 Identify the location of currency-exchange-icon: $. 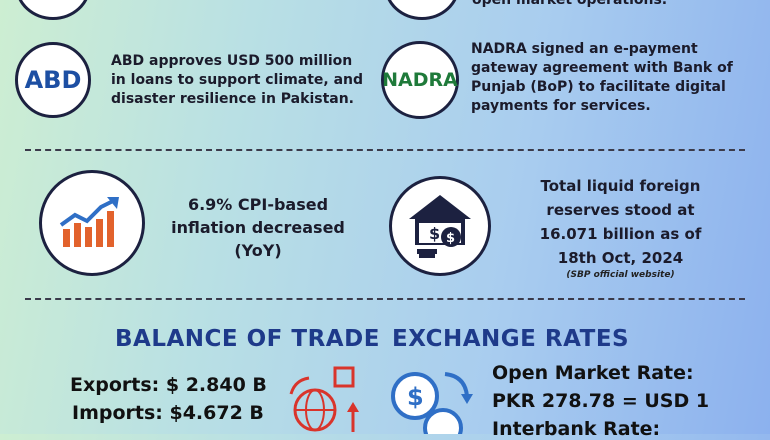
(432, 403).